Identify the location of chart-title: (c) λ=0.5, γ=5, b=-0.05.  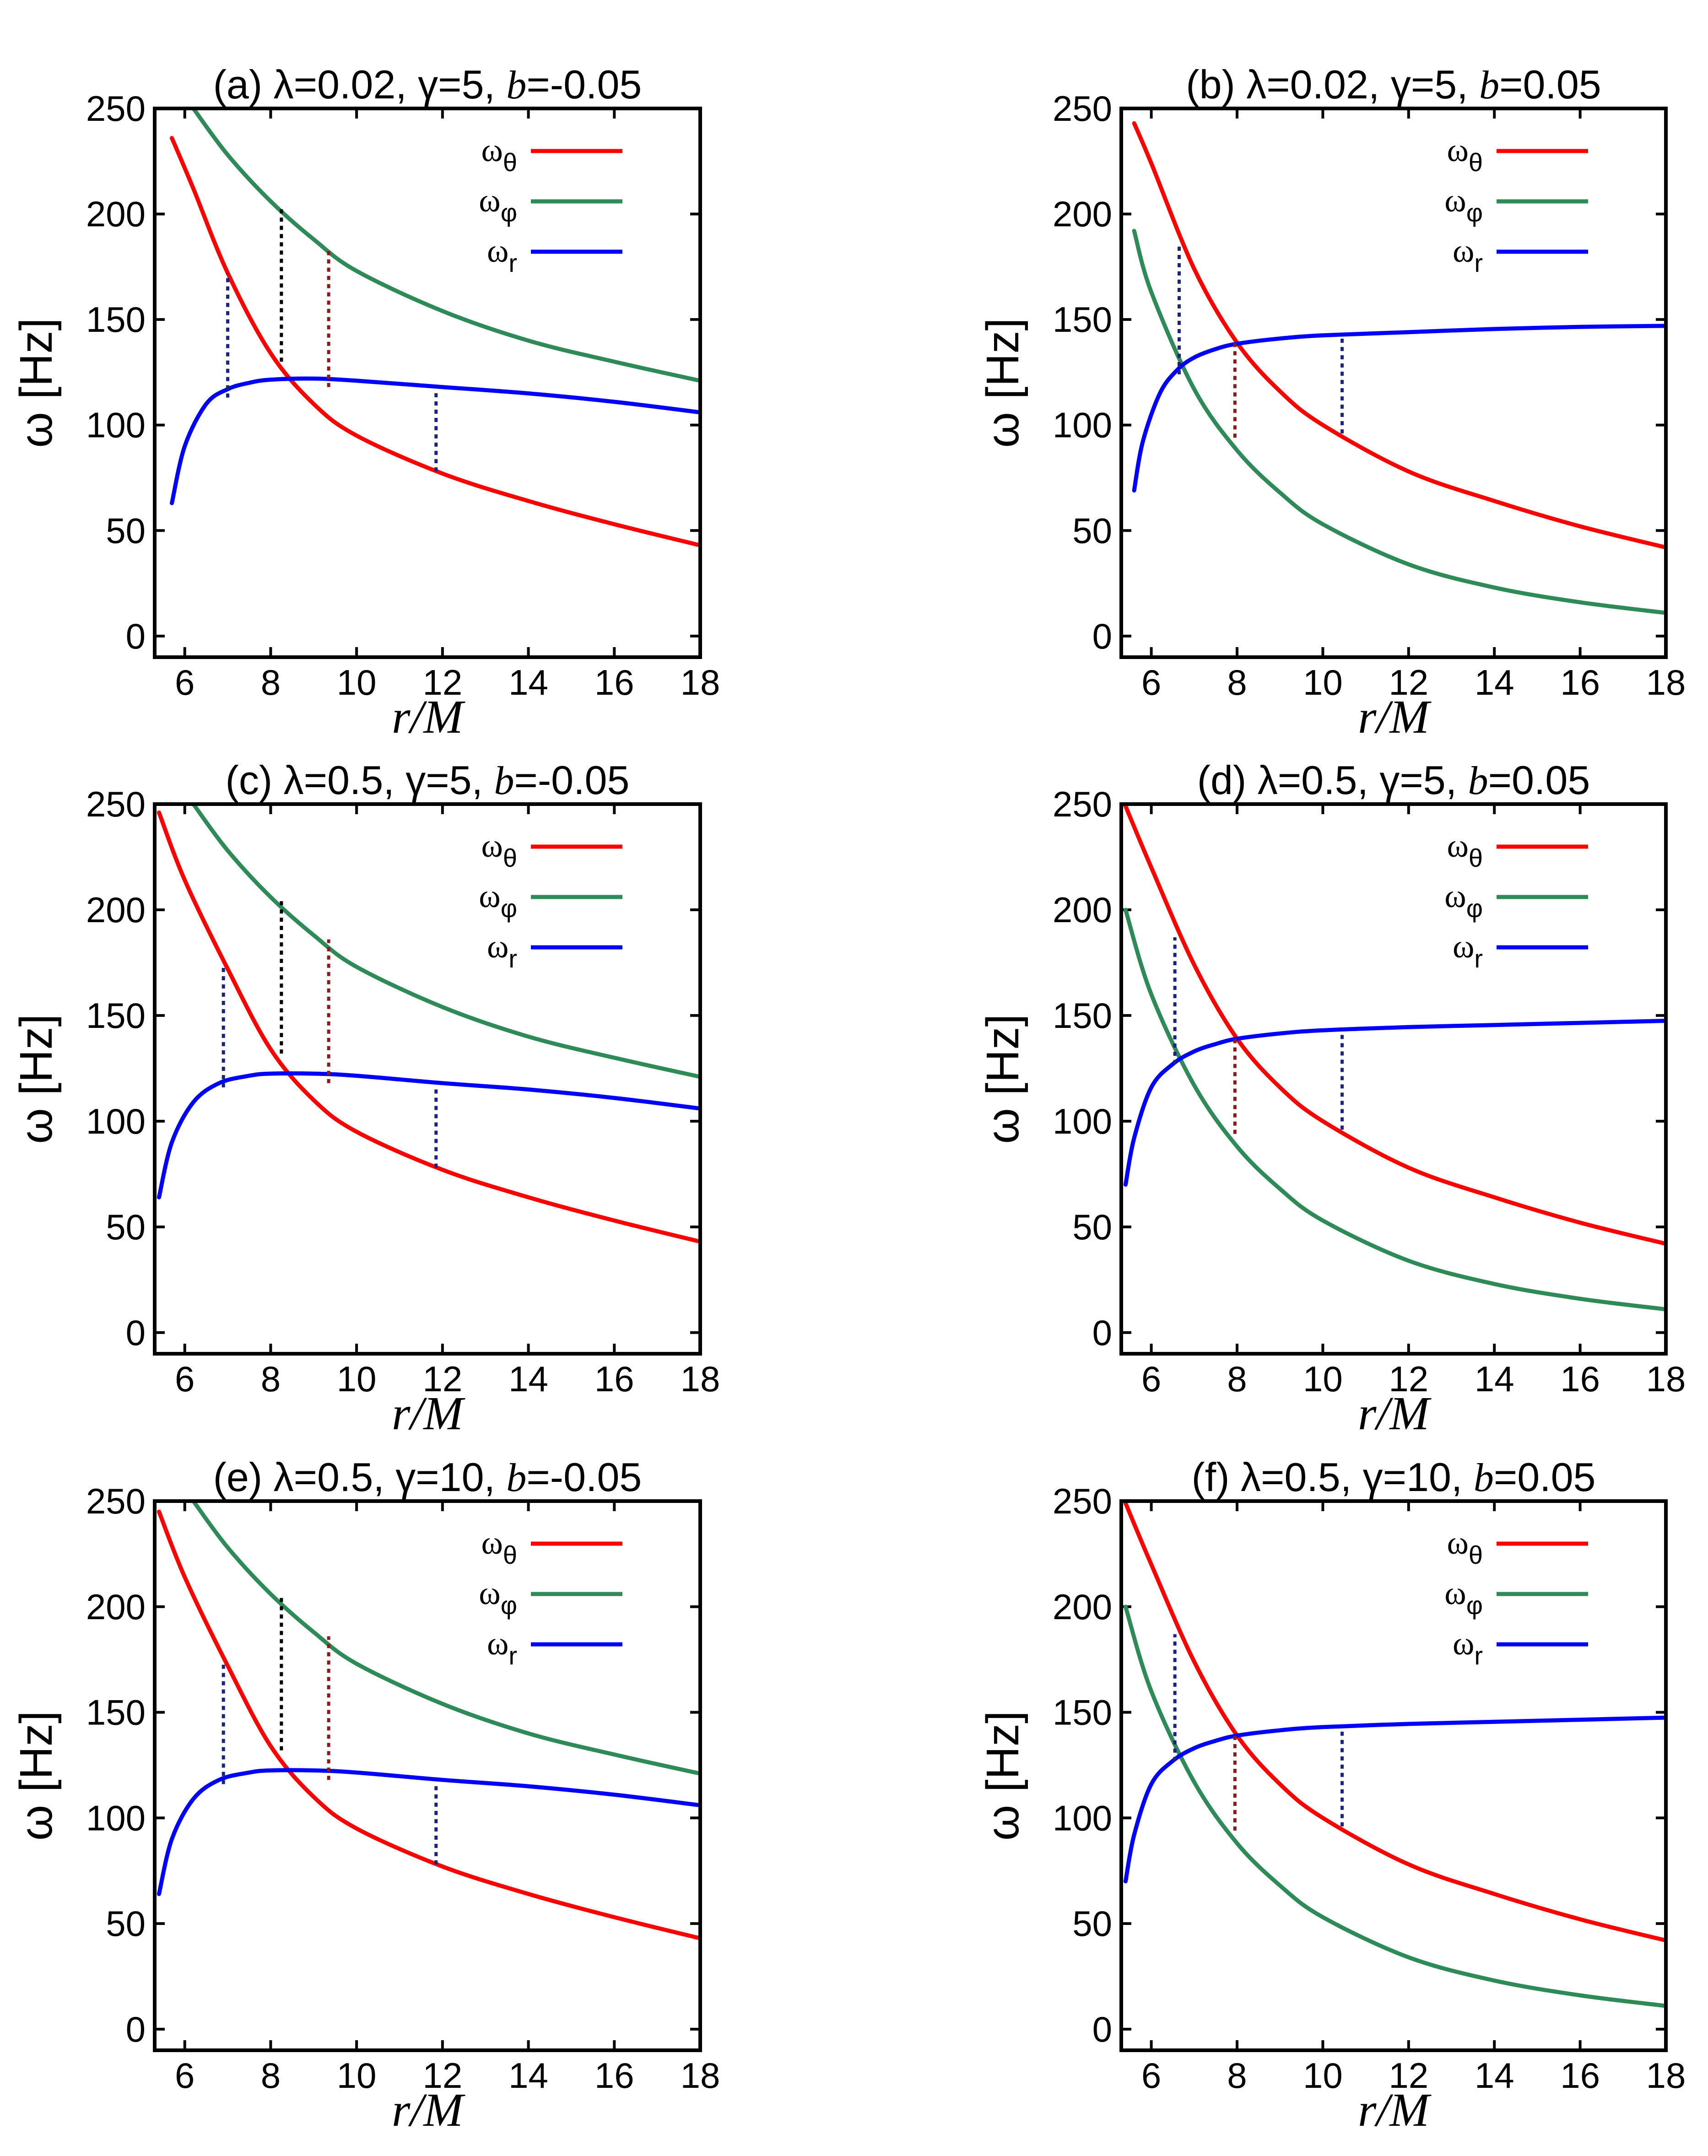
(428, 780).